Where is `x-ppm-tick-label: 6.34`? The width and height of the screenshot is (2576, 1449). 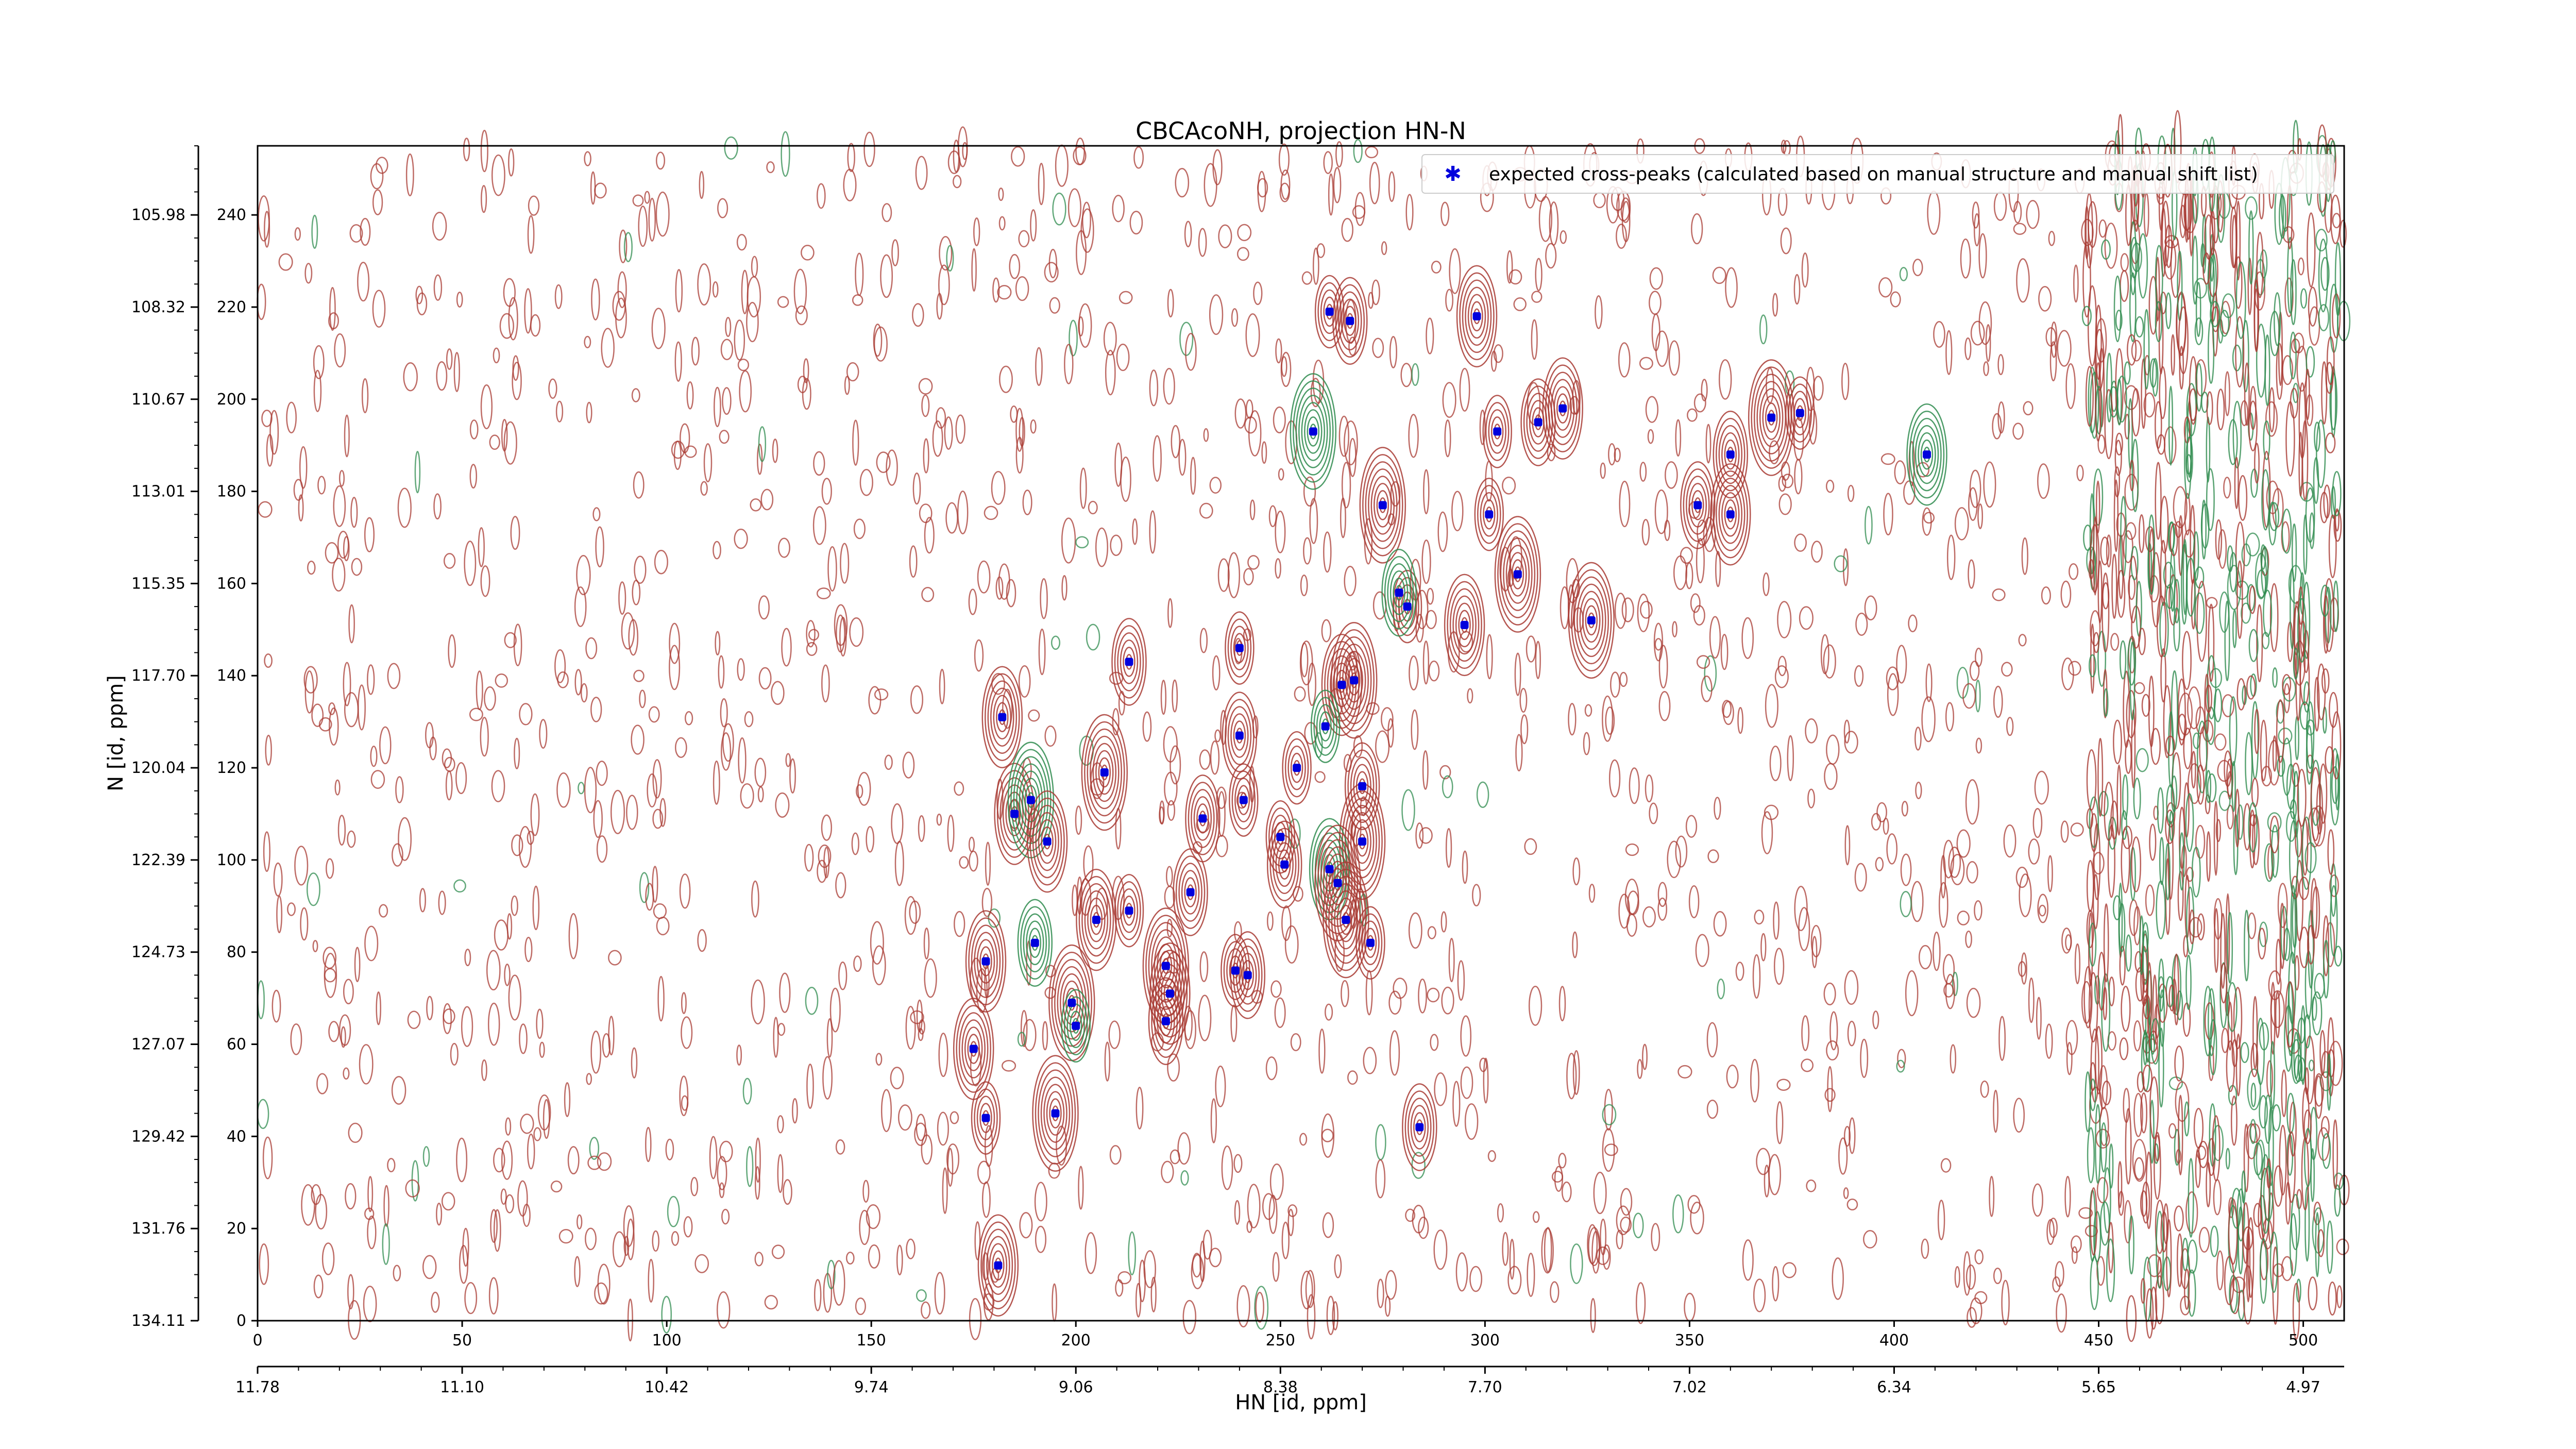 x-ppm-tick-label: 6.34 is located at coordinates (1894, 1387).